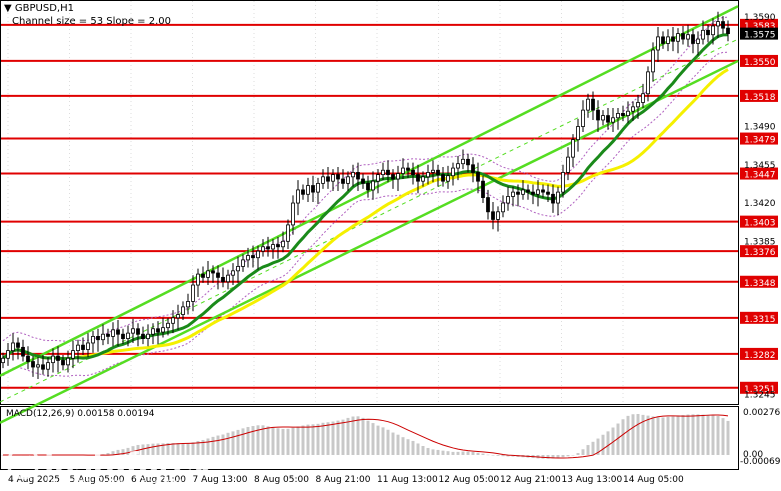 The image size is (781, 491). What do you see at coordinates (760, 395) in the screenshot?
I see `price-tick: 1.3245` at bounding box center [760, 395].